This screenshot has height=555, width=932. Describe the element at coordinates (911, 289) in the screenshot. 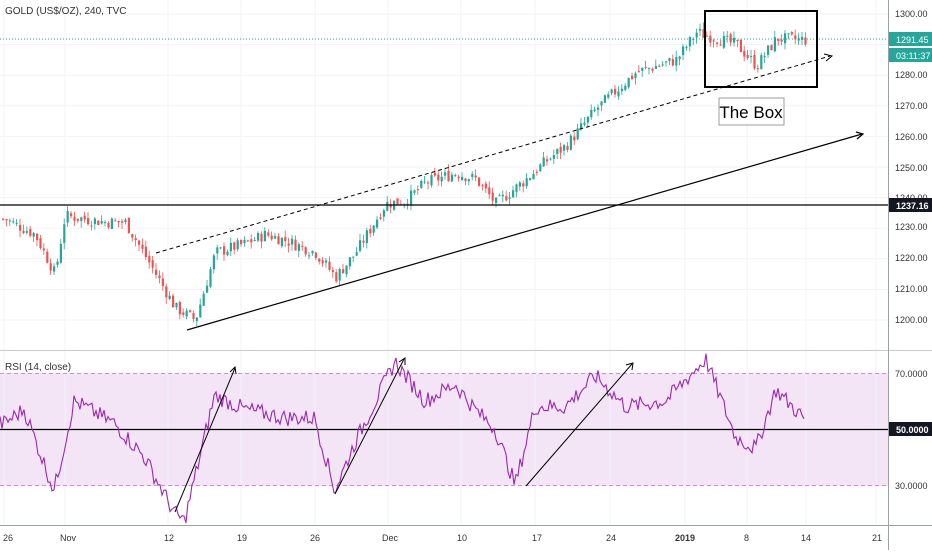

I see `price-tick-label: 1210.00` at that location.